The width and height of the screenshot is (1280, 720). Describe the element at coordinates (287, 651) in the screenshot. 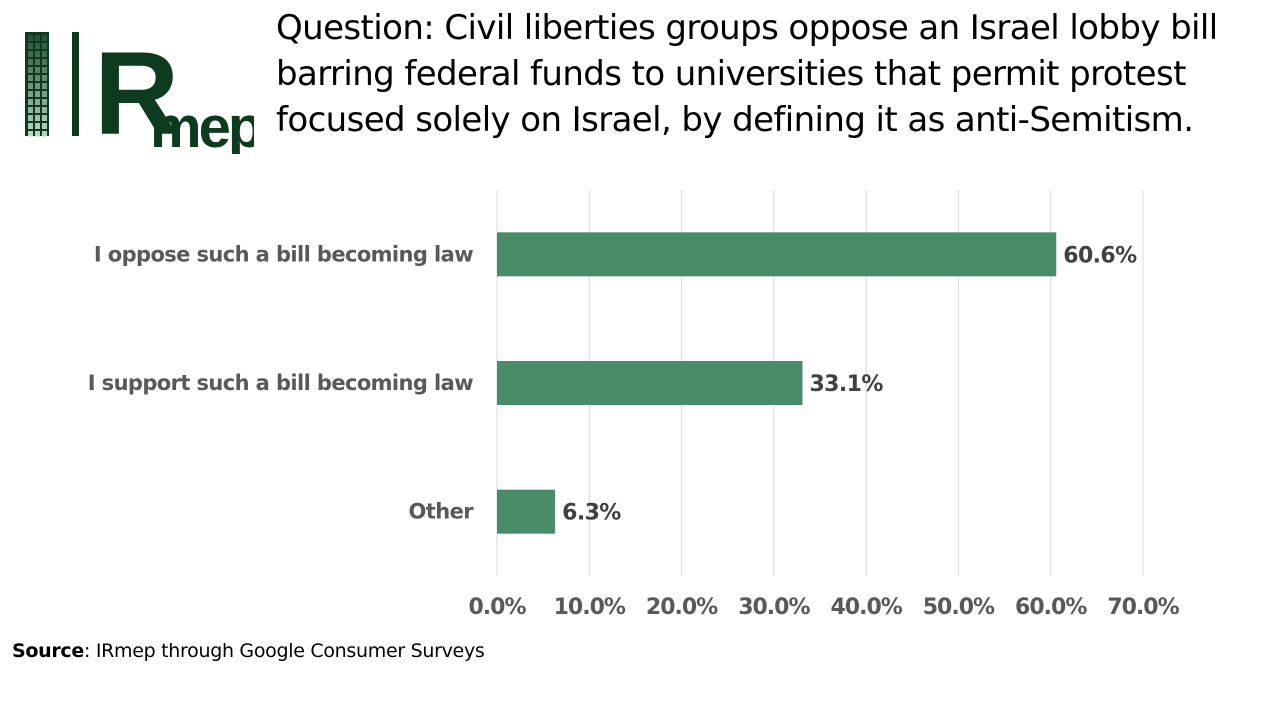

I see `source-text: IRmep through Google Consumer Surveys` at that location.